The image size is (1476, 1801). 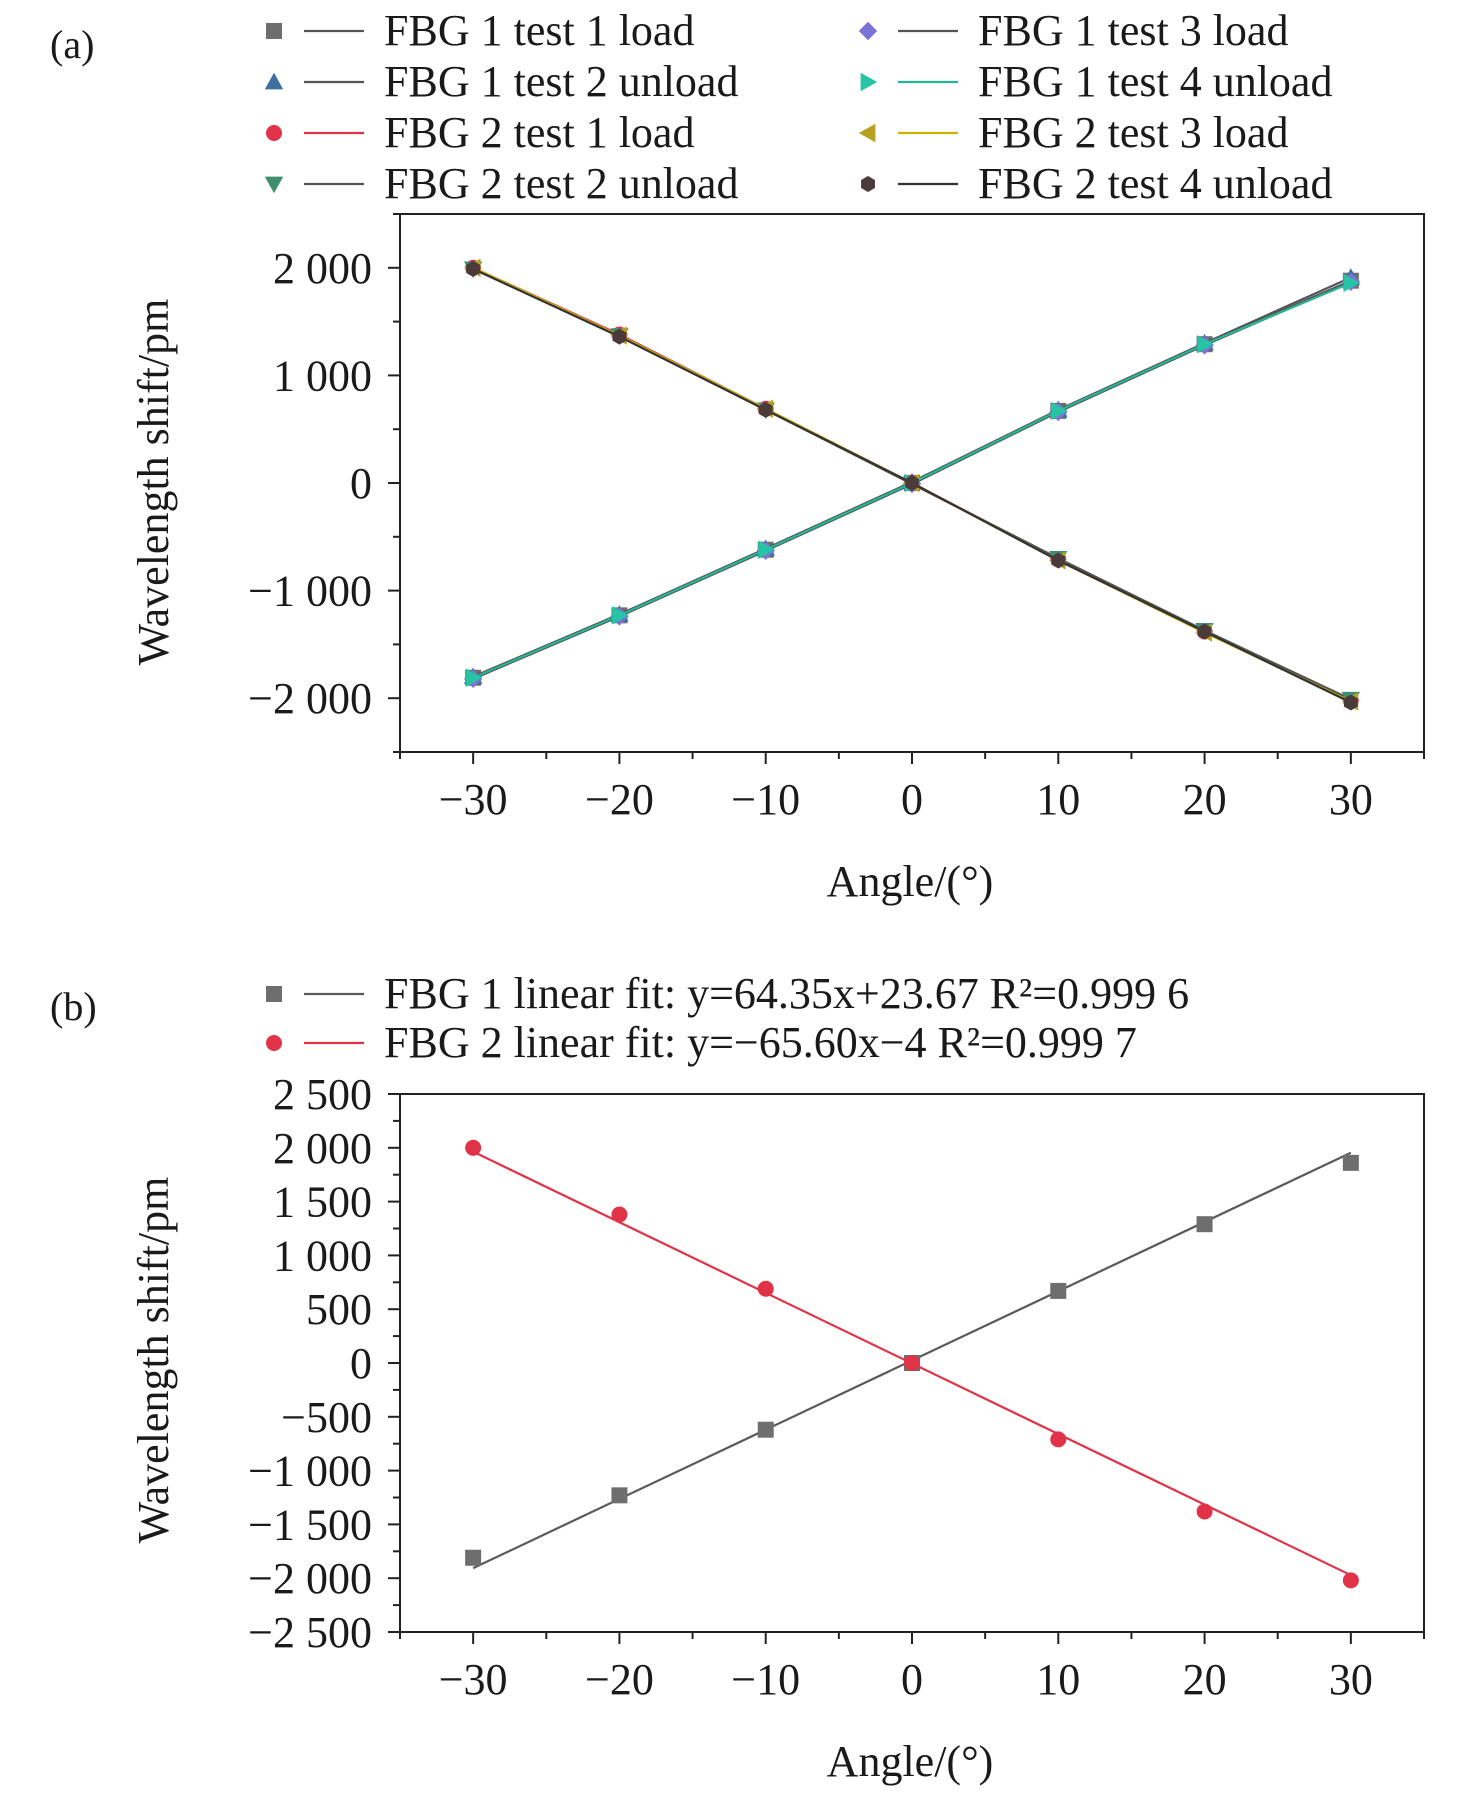 What do you see at coordinates (473, 1679) in the screenshot?
I see `b-xtick-label: −30` at bounding box center [473, 1679].